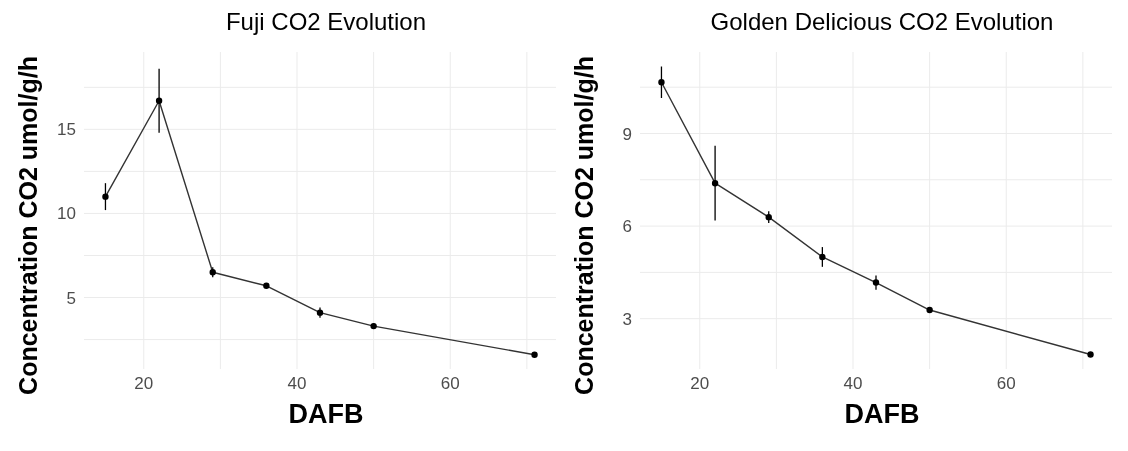 Image resolution: width=1128 pixels, height=451 pixels. What do you see at coordinates (627, 319) in the screenshot?
I see `y-tick-label: 3` at bounding box center [627, 319].